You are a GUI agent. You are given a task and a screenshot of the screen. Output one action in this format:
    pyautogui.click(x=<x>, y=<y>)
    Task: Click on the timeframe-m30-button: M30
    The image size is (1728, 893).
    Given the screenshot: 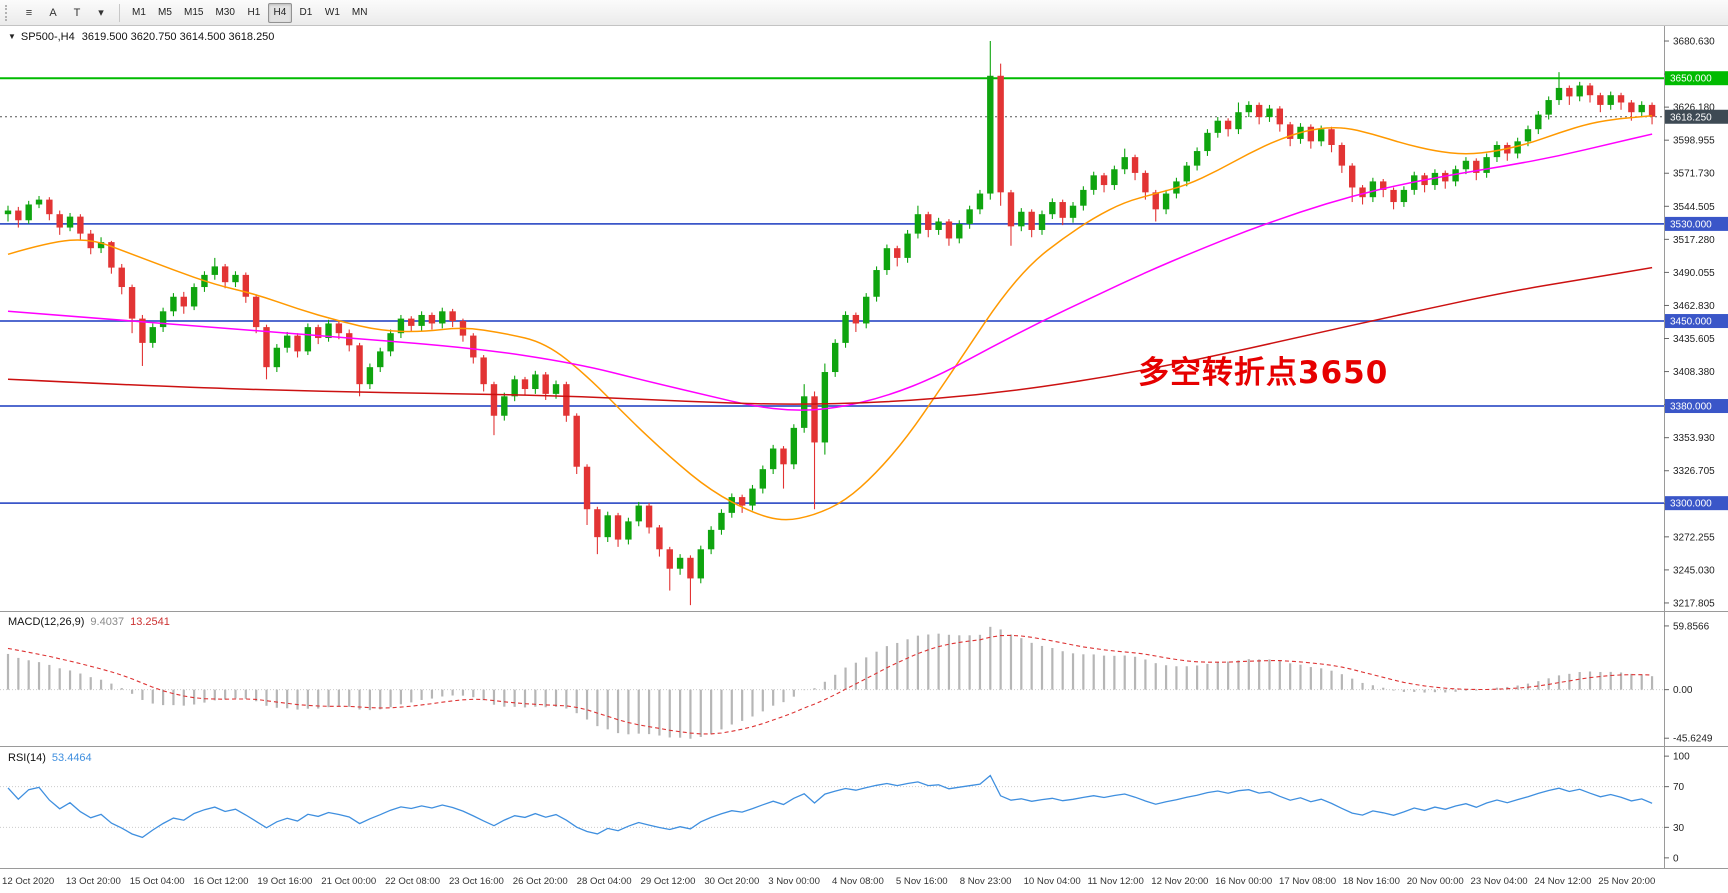 What is the action you would take?
    pyautogui.click(x=224, y=13)
    